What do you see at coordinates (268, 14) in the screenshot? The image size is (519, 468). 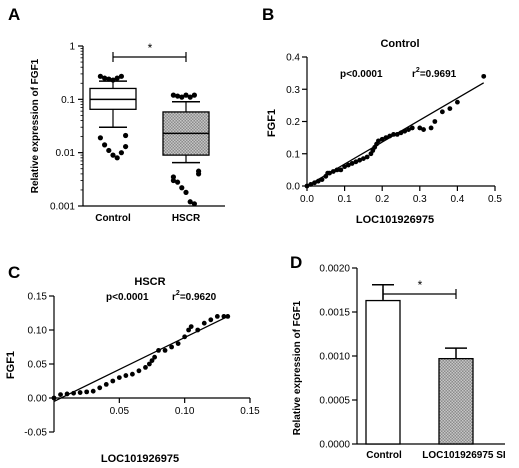 I see `panel-label-b: B` at bounding box center [268, 14].